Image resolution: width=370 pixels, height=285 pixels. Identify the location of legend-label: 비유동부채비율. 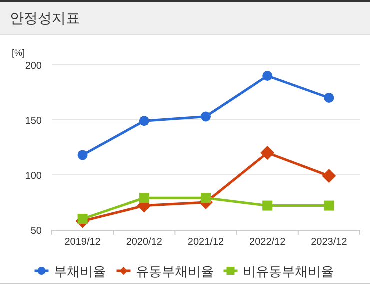
(288, 271).